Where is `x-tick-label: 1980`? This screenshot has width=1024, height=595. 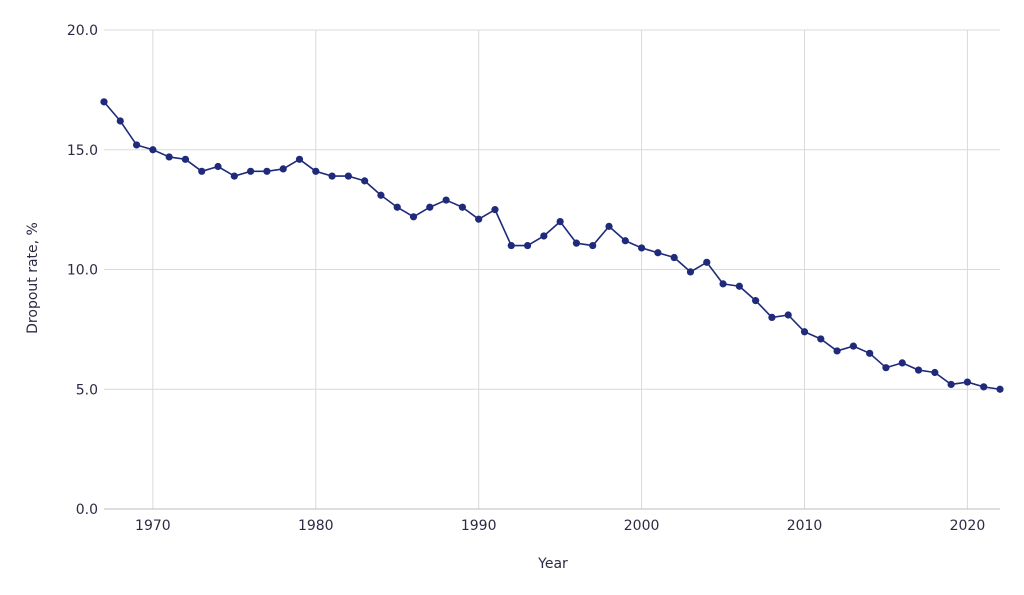 x-tick-label: 1980 is located at coordinates (316, 526).